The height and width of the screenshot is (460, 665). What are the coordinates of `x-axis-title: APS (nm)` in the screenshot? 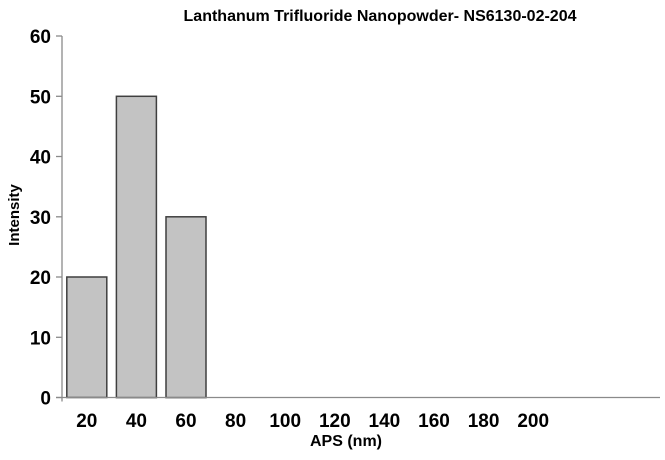 It's located at (346, 441).